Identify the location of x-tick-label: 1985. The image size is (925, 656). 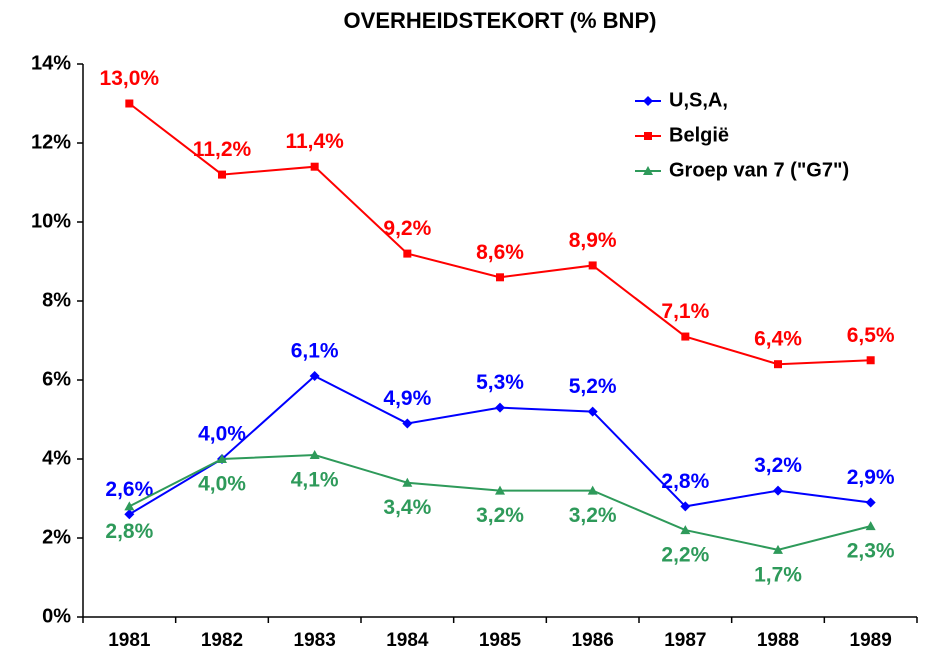
(500, 640).